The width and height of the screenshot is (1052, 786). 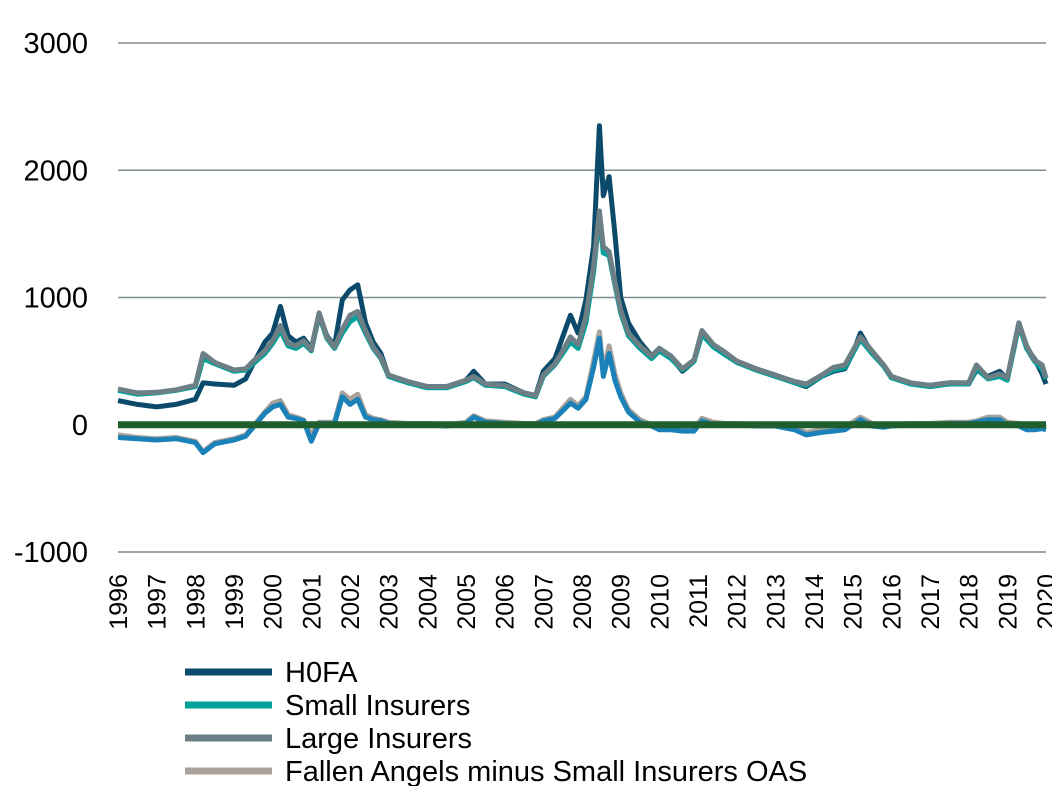 I want to click on x-tick-label: 2016, so click(x=892, y=602).